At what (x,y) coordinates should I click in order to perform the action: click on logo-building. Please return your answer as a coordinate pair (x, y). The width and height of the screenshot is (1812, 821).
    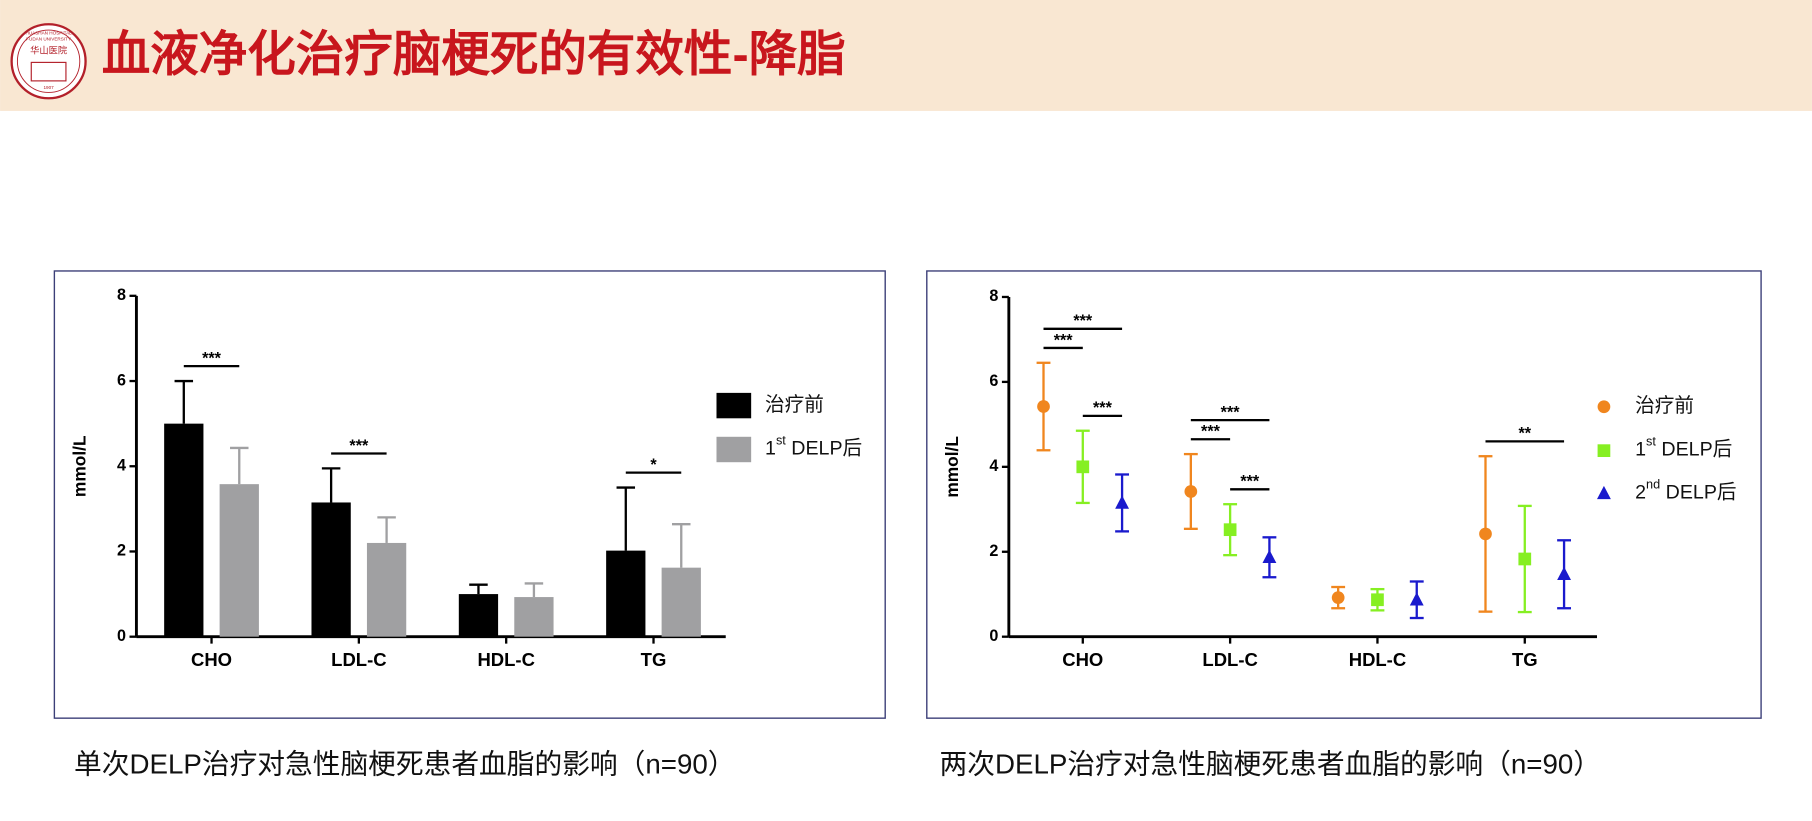
    Looking at the image, I should click on (48, 71).